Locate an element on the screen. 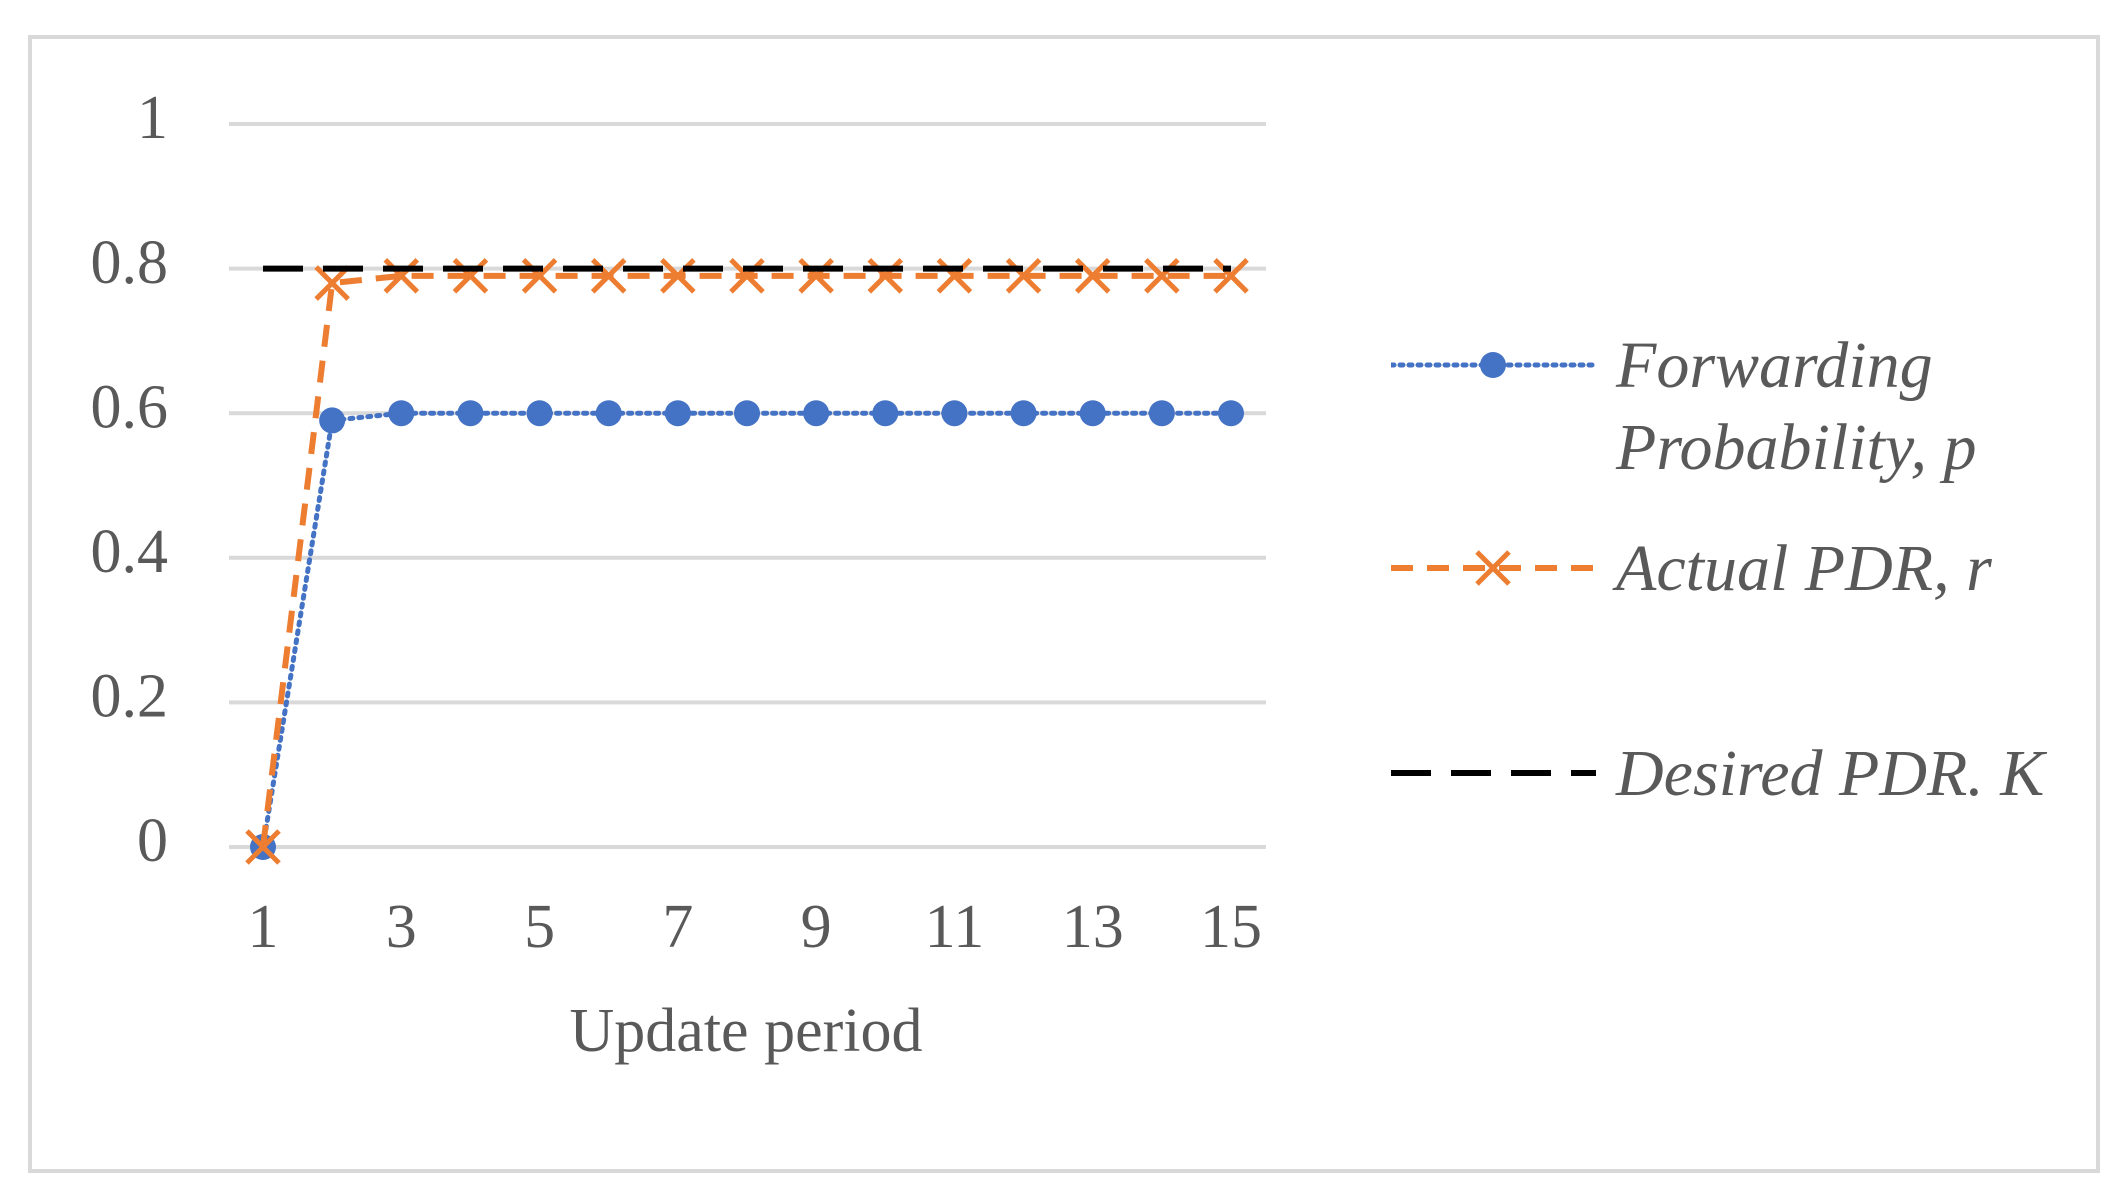 The image size is (2124, 1202). x-tick-label: 3 is located at coordinates (401, 927).